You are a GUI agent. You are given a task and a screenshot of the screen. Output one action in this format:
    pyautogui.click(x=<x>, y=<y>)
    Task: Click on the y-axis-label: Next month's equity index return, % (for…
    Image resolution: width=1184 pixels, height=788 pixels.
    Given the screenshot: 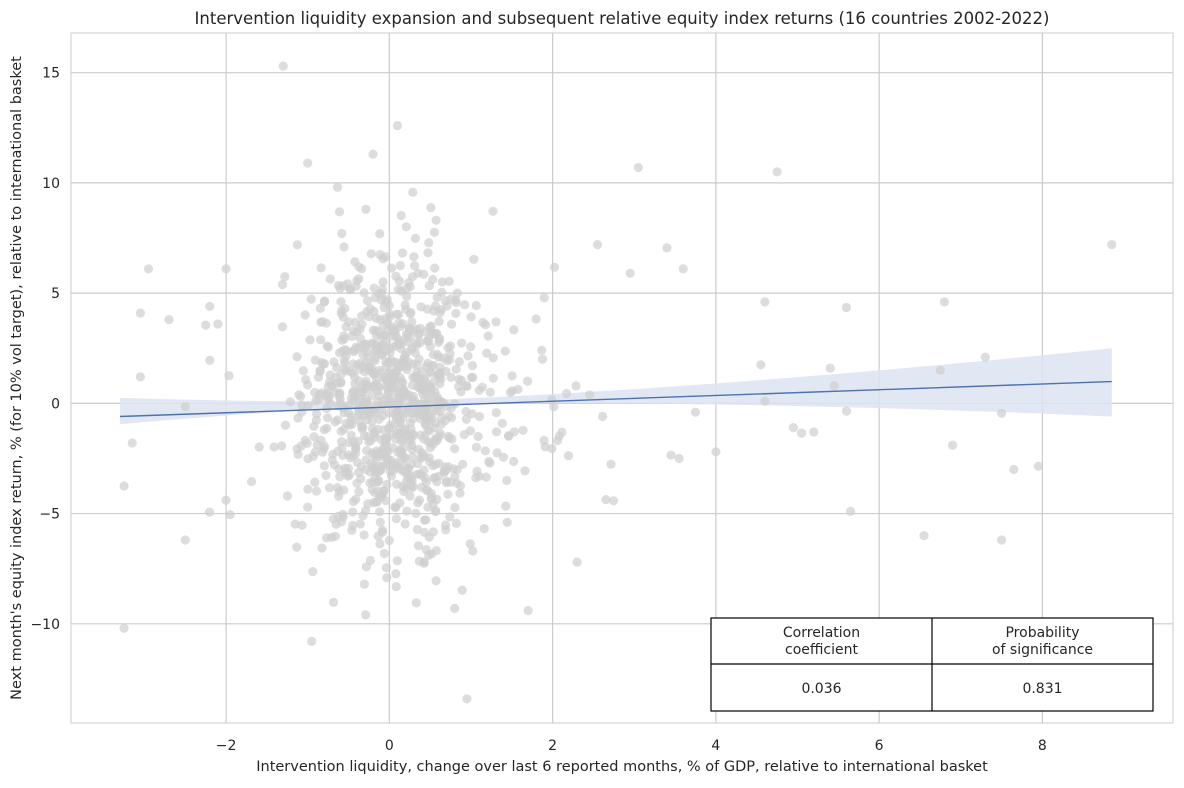 What is the action you would take?
    pyautogui.click(x=17, y=378)
    